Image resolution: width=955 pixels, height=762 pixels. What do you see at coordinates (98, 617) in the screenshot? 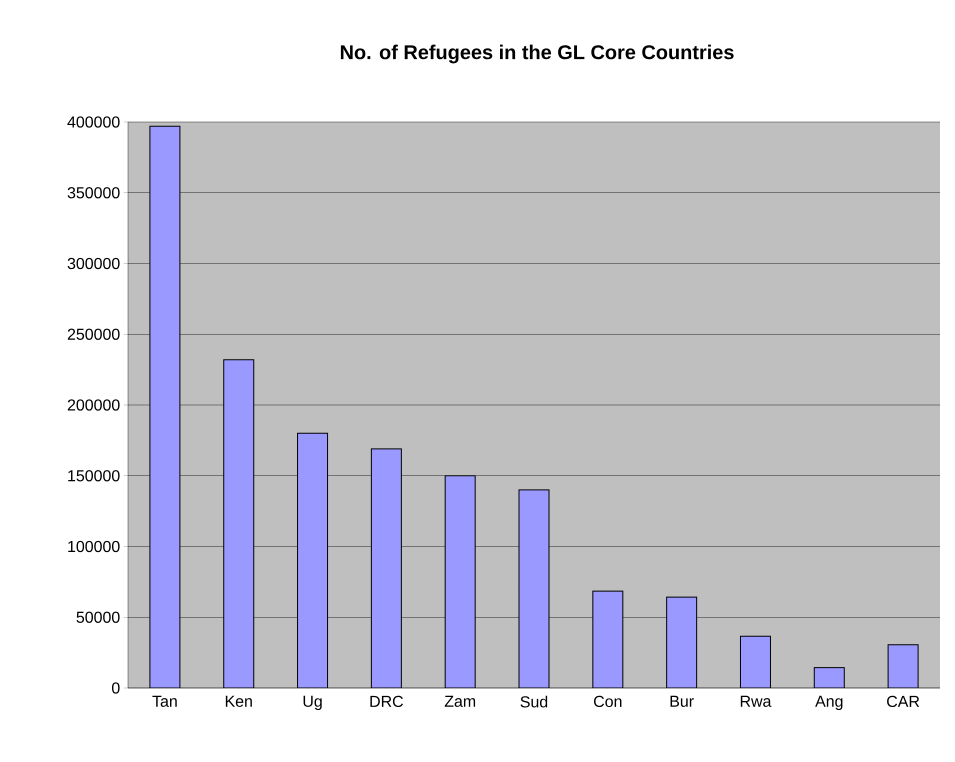
I see `y-tick-label: 50000` at bounding box center [98, 617].